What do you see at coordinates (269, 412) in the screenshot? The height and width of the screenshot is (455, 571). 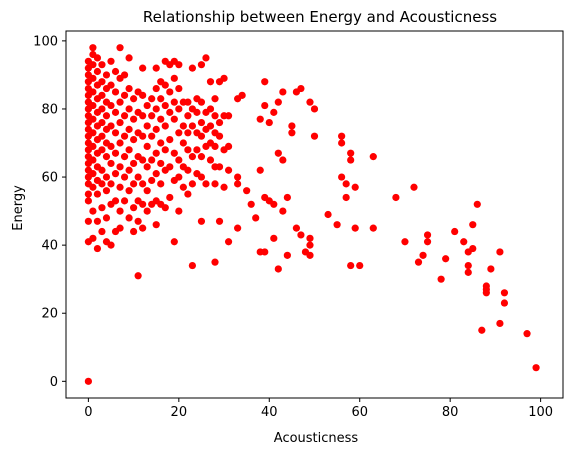 I see `x-tick-label: 40` at bounding box center [269, 412].